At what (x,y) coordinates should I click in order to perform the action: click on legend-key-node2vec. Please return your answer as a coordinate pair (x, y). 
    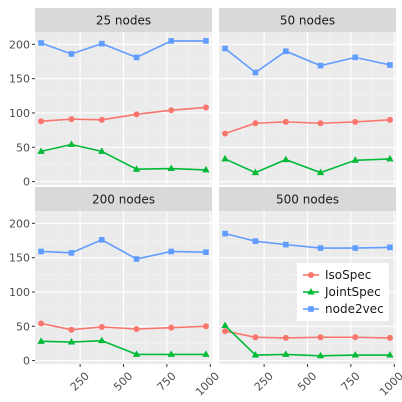
    Looking at the image, I should click on (311, 309).